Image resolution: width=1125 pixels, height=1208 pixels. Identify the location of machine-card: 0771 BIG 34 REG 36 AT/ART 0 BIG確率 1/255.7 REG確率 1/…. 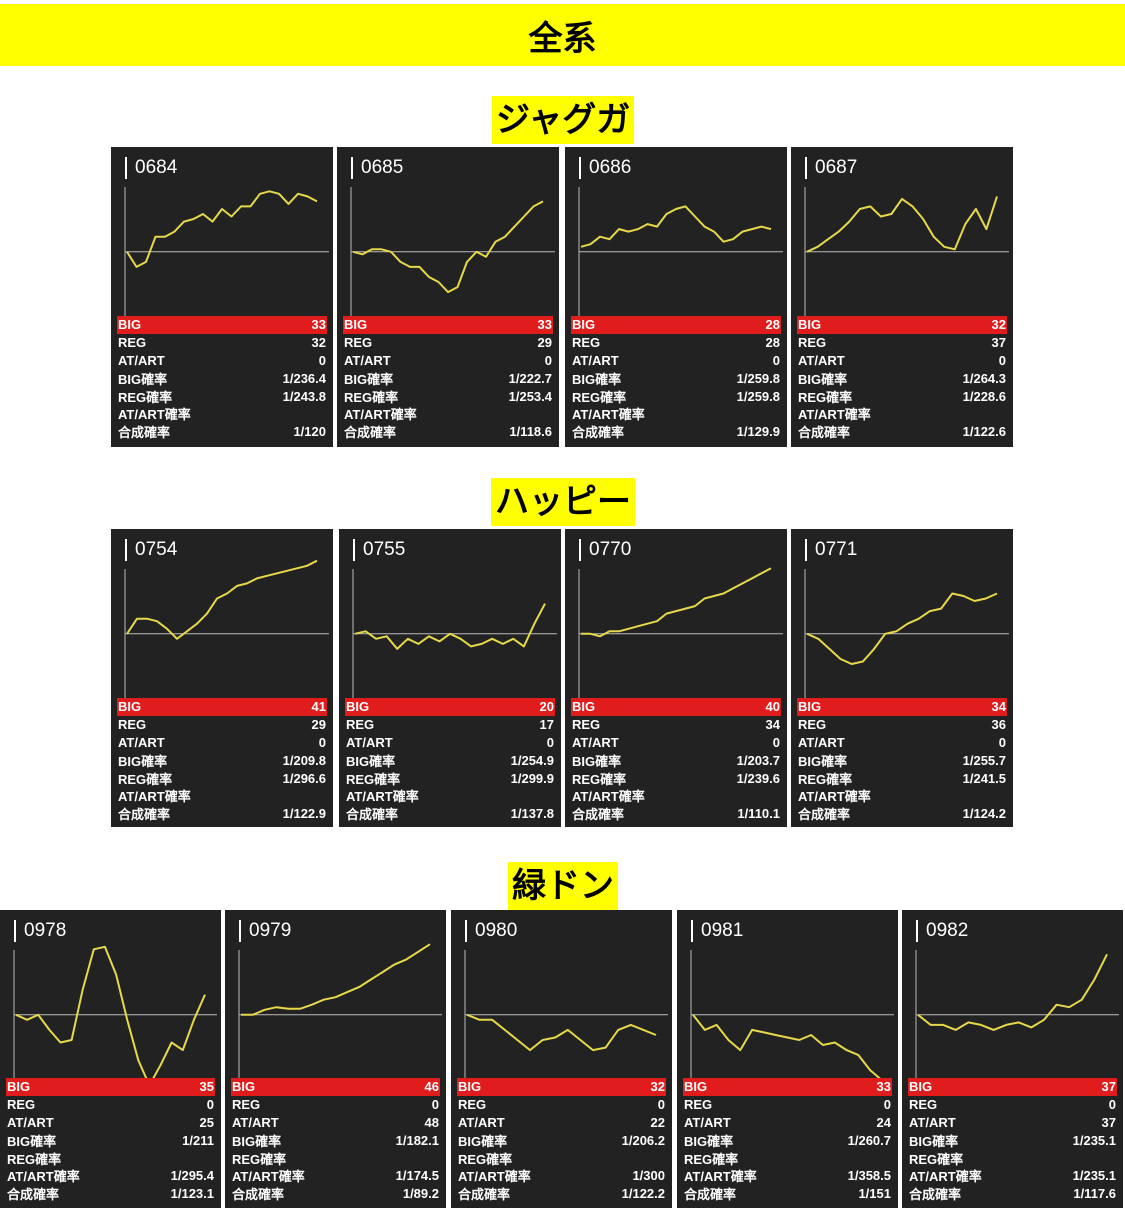
(902, 678).